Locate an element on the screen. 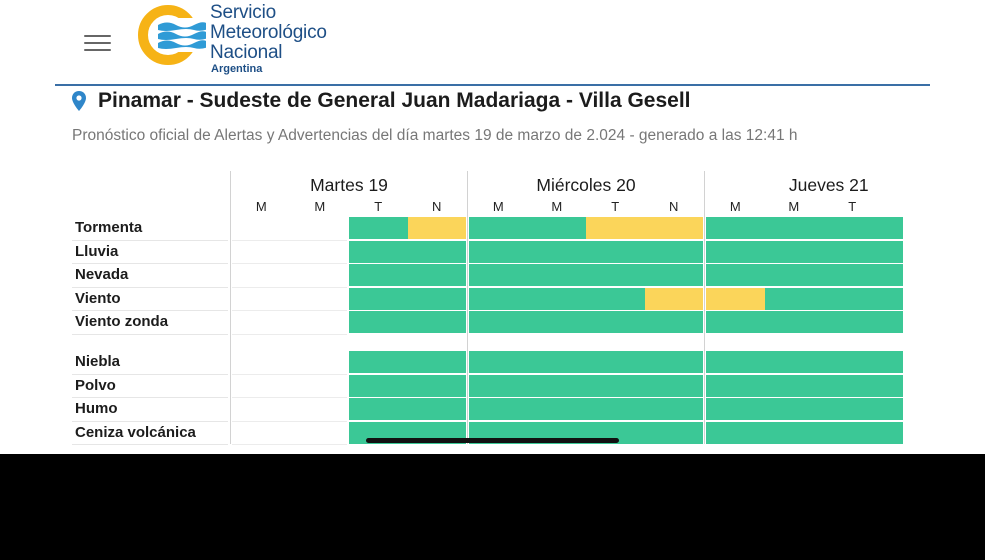  logo-line-3: Nacional is located at coordinates (246, 52).